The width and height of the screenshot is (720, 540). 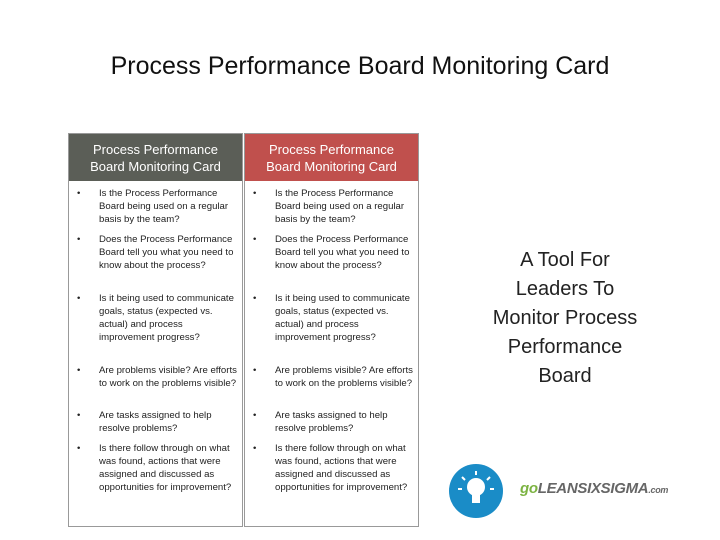 I want to click on logo-name: LEANSIXSIGMA, so click(x=593, y=488).